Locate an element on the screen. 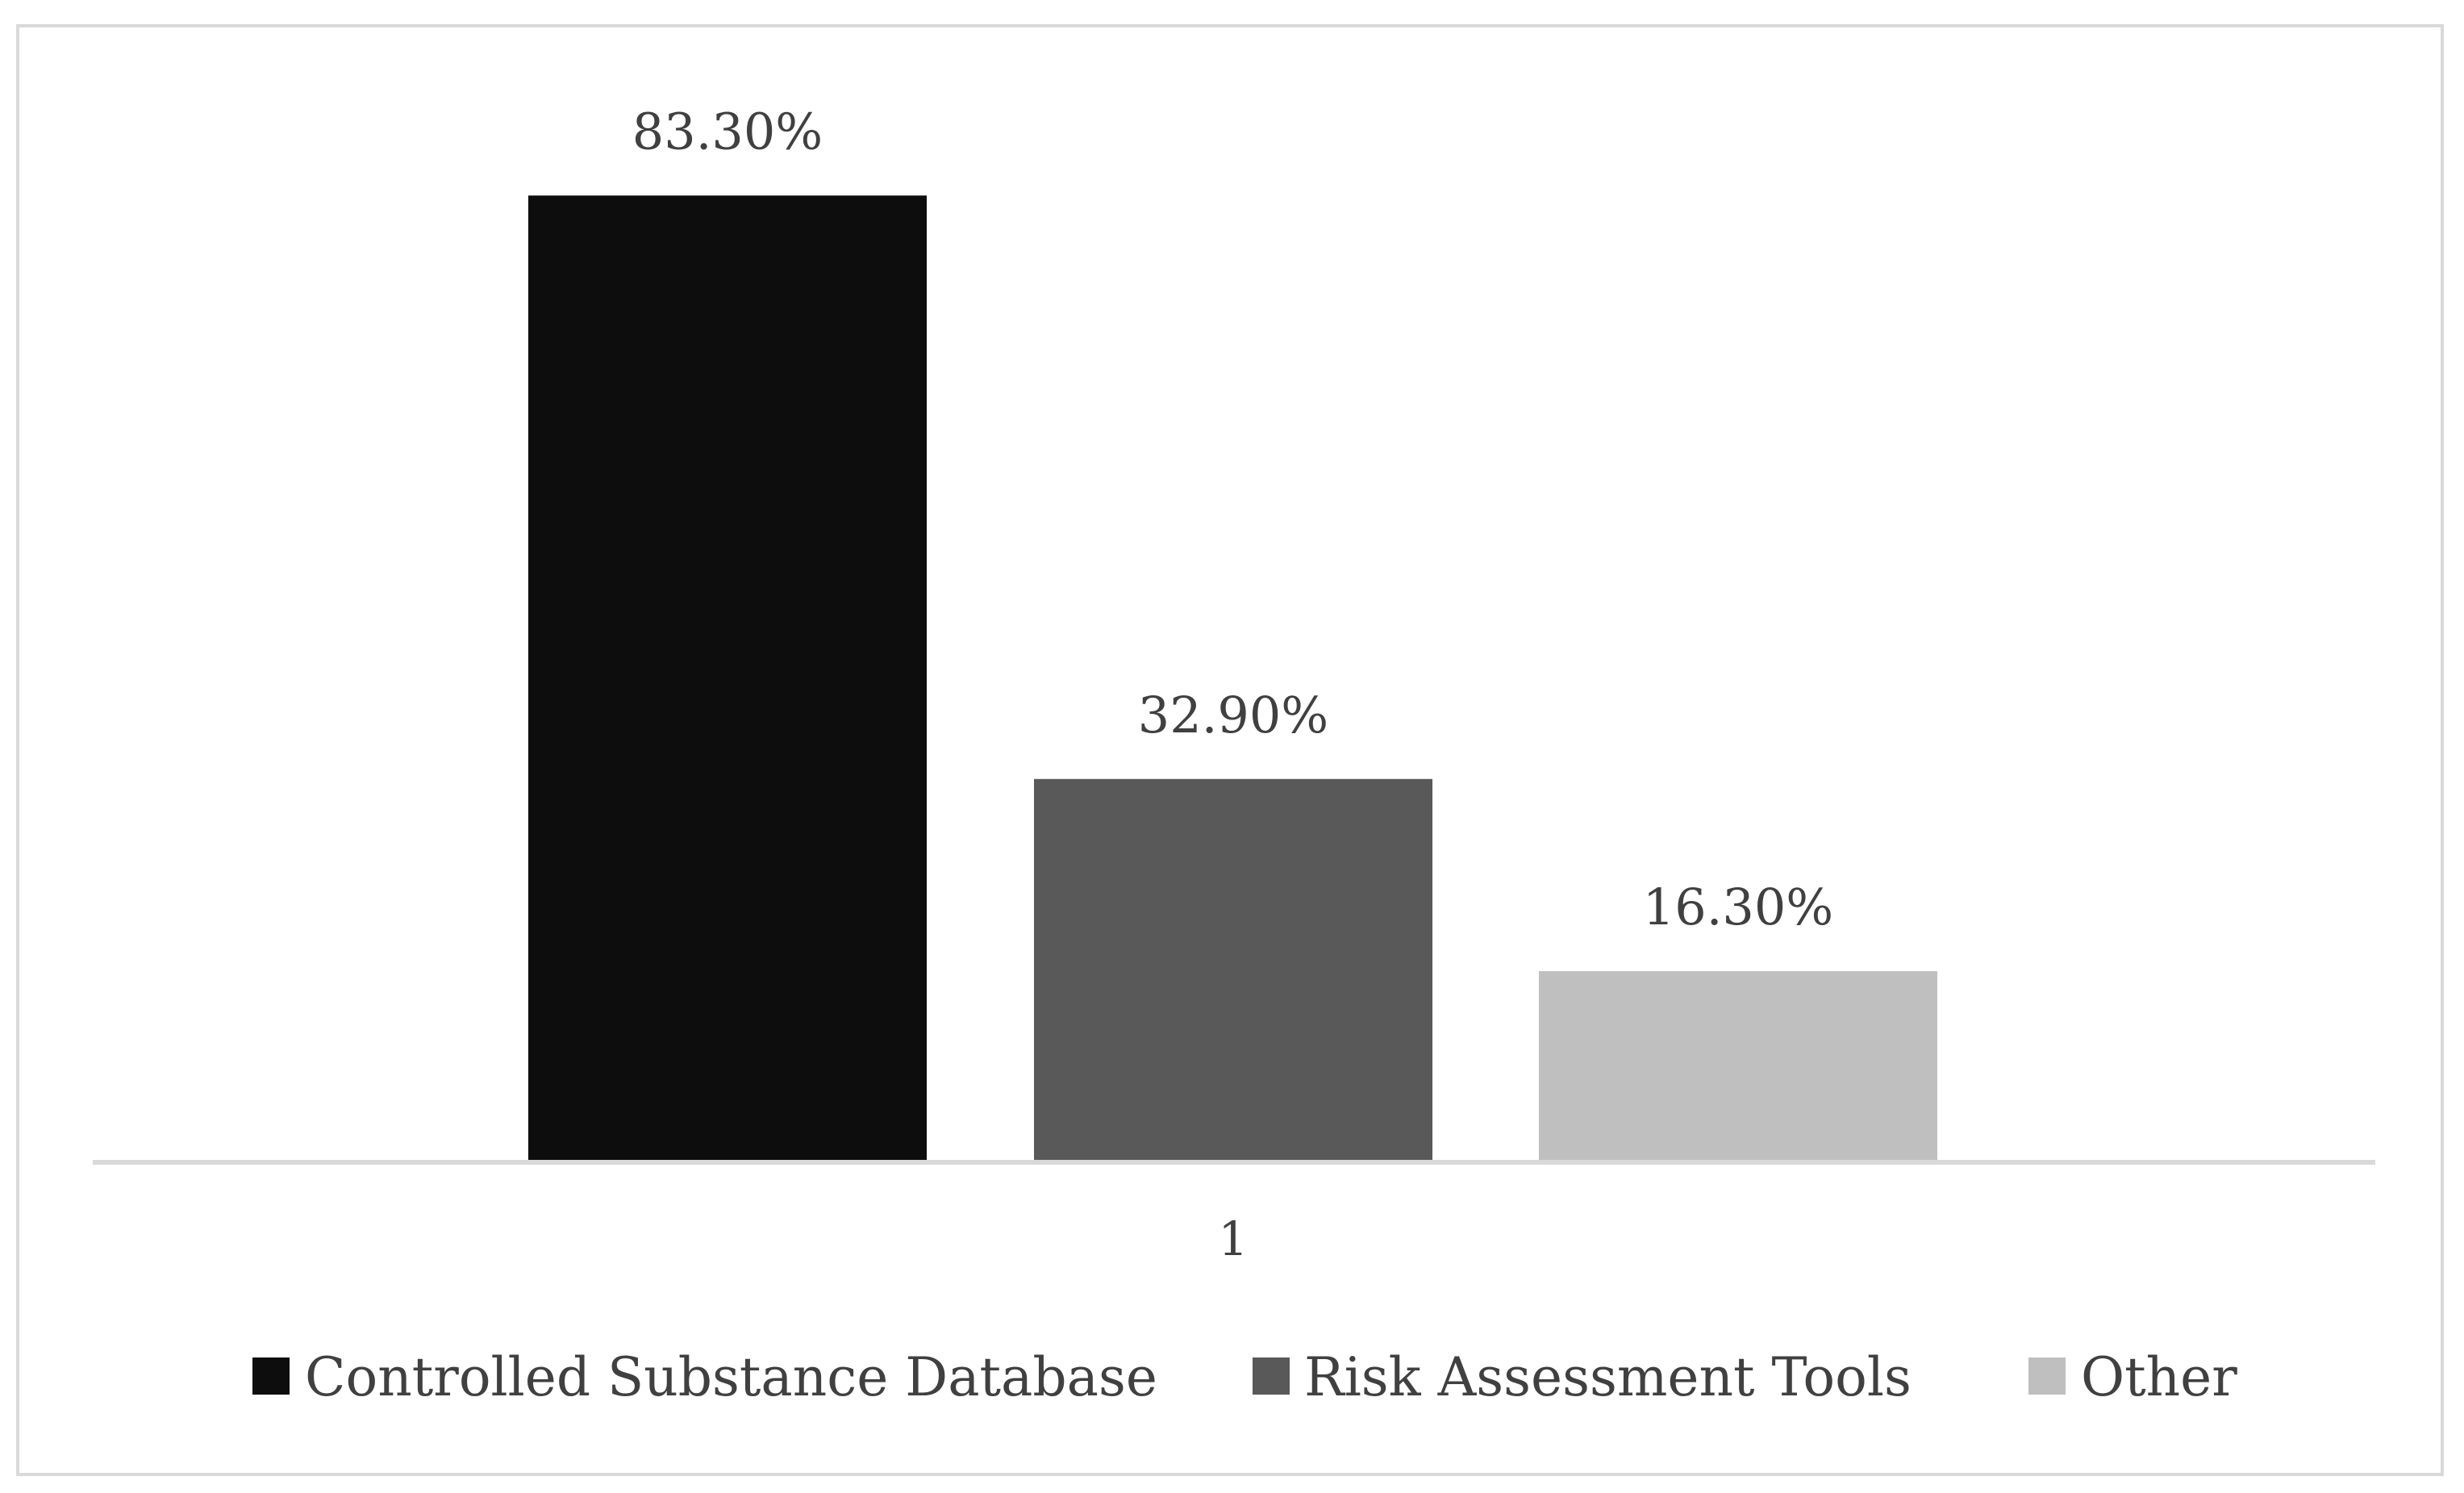 This screenshot has width=2464, height=1493. data-label-1: 83.30% is located at coordinates (727, 131).